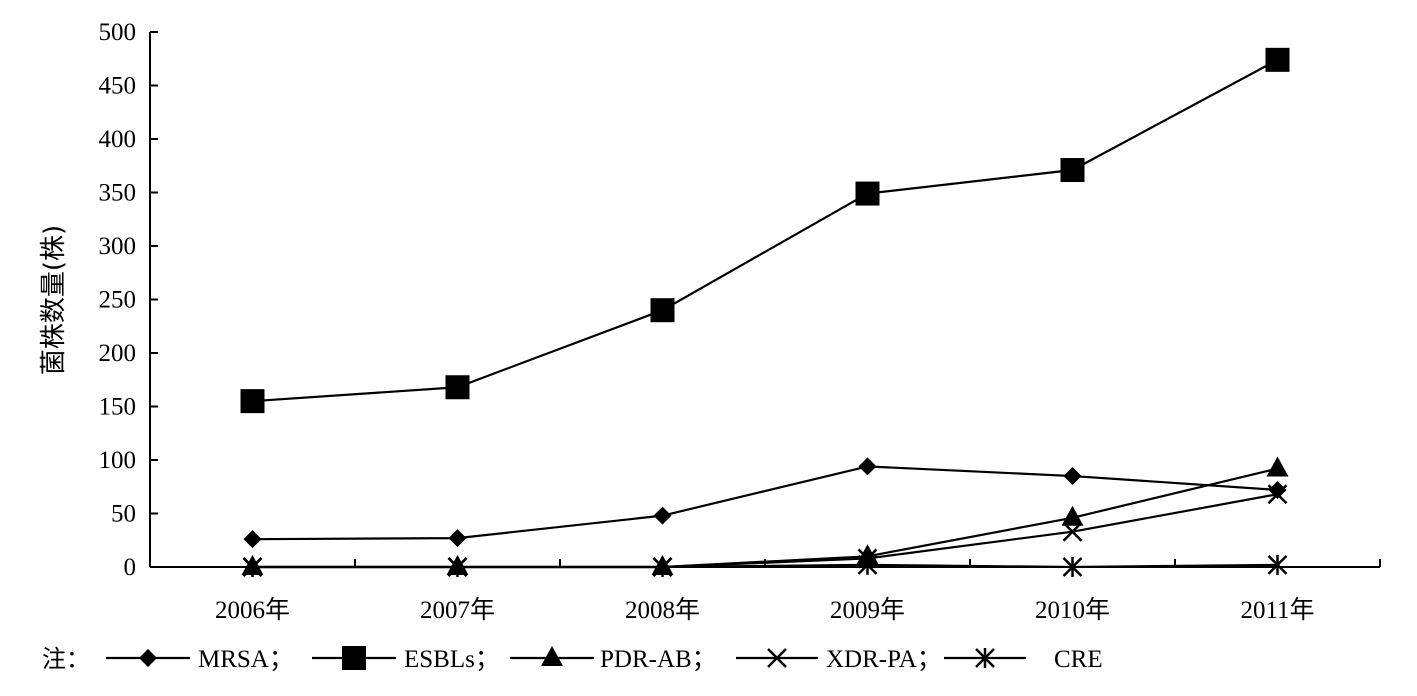  Describe the element at coordinates (252, 610) in the screenshot. I see `x-tick-label: 2006年` at that location.